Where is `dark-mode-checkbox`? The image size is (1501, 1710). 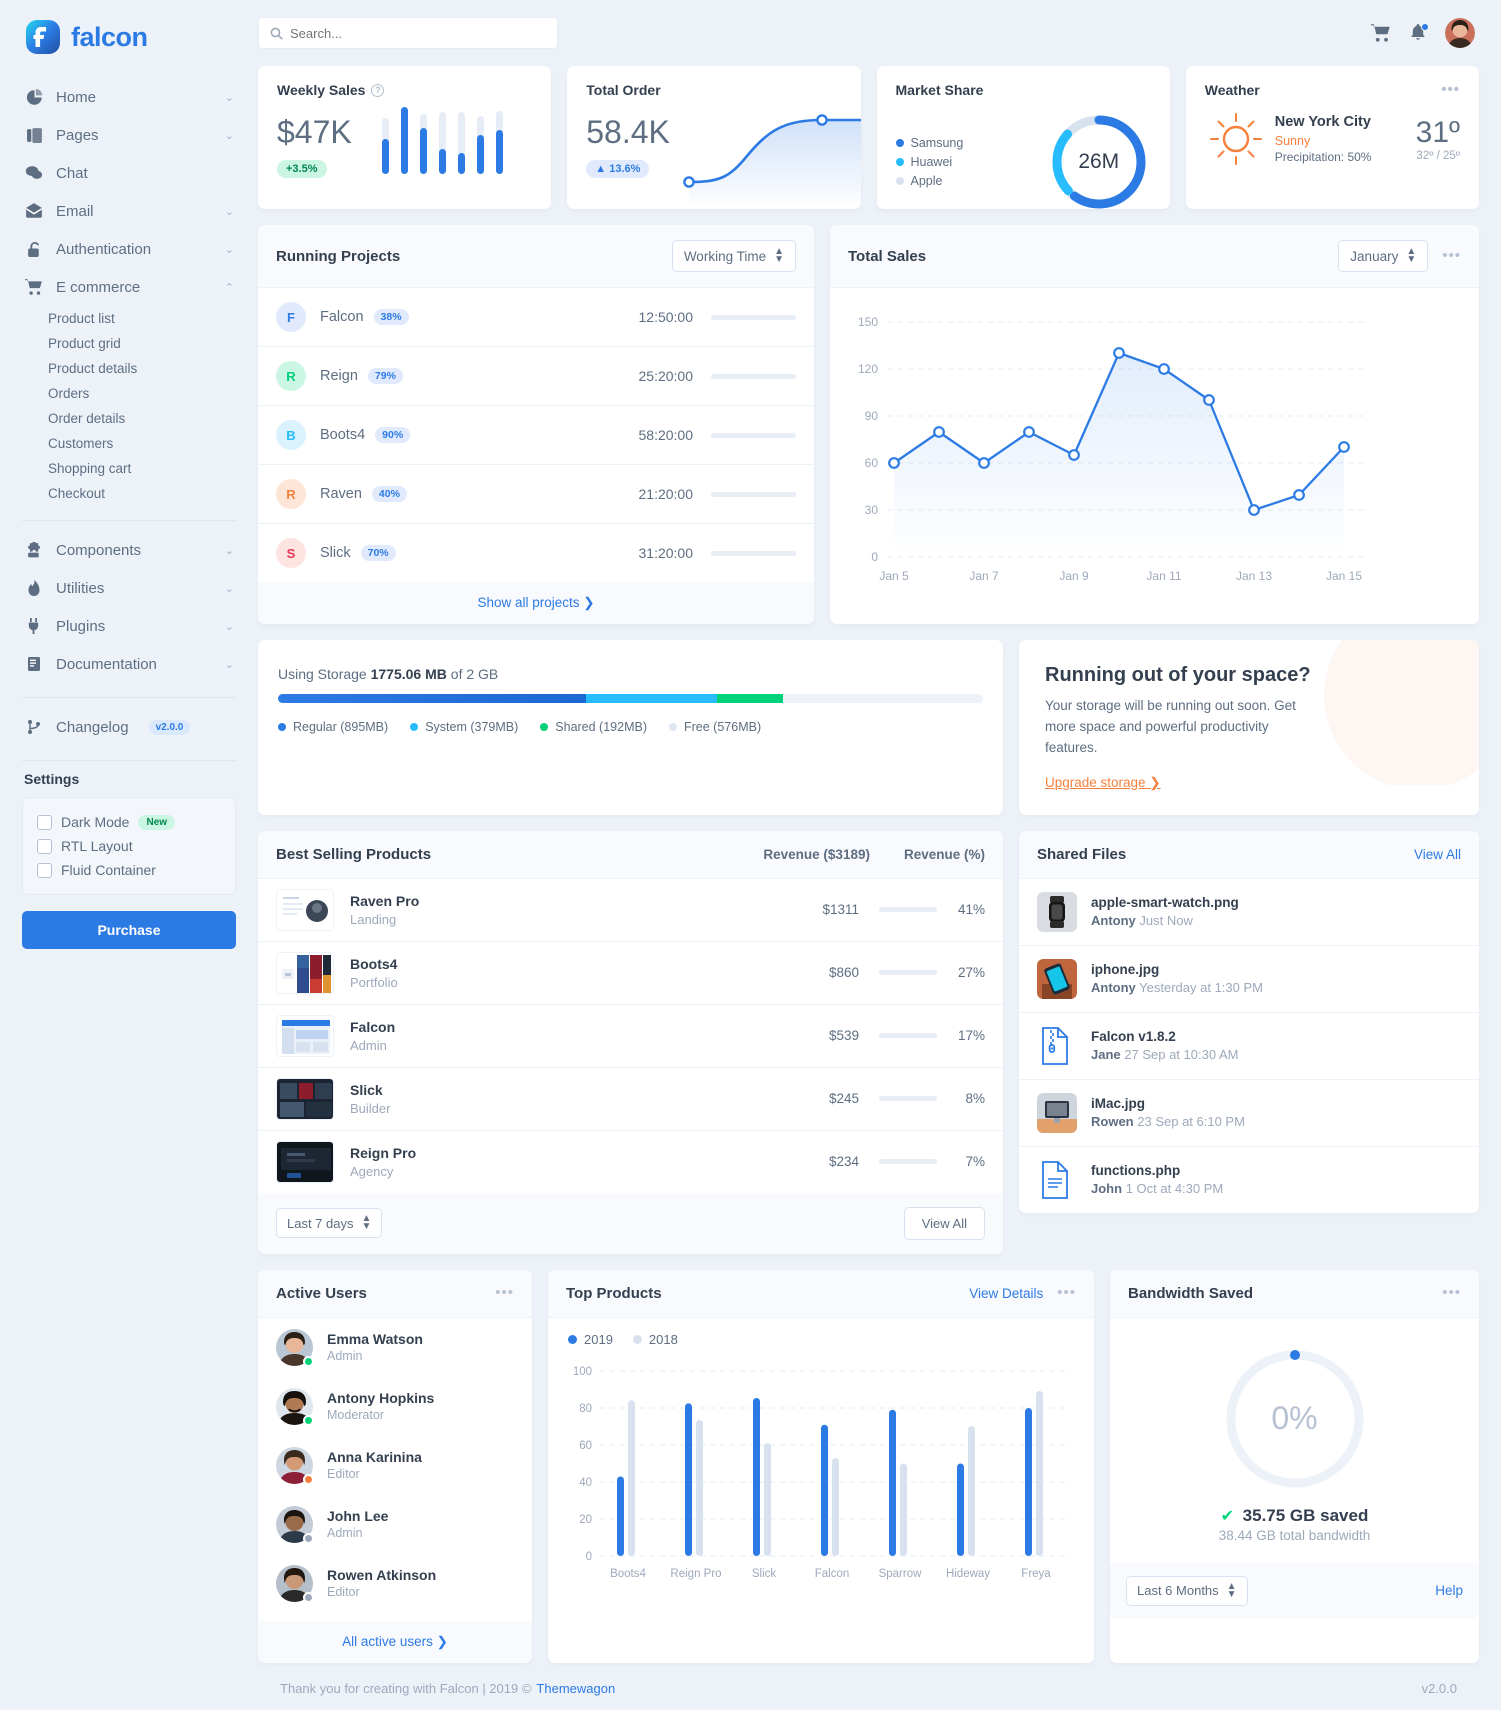 dark-mode-checkbox is located at coordinates (44, 822).